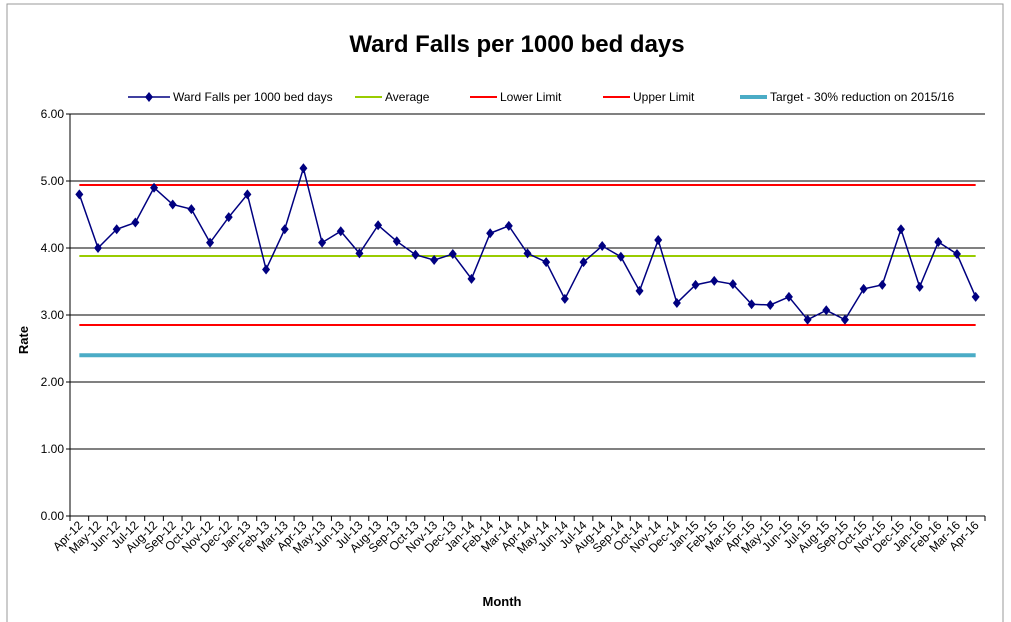 This screenshot has width=1011, height=622. I want to click on legend-label: Upper Limit, so click(664, 97).